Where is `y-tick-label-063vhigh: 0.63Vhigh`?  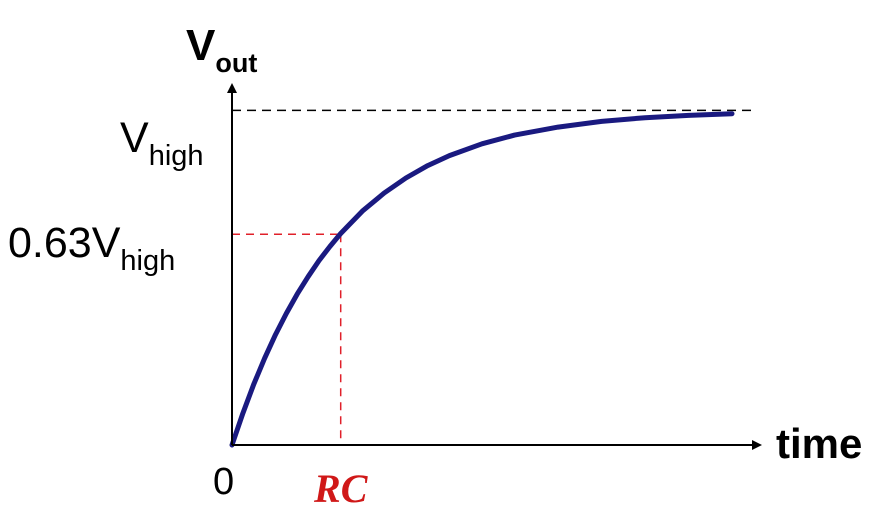
y-tick-label-063vhigh: 0.63Vhigh is located at coordinates (91, 248).